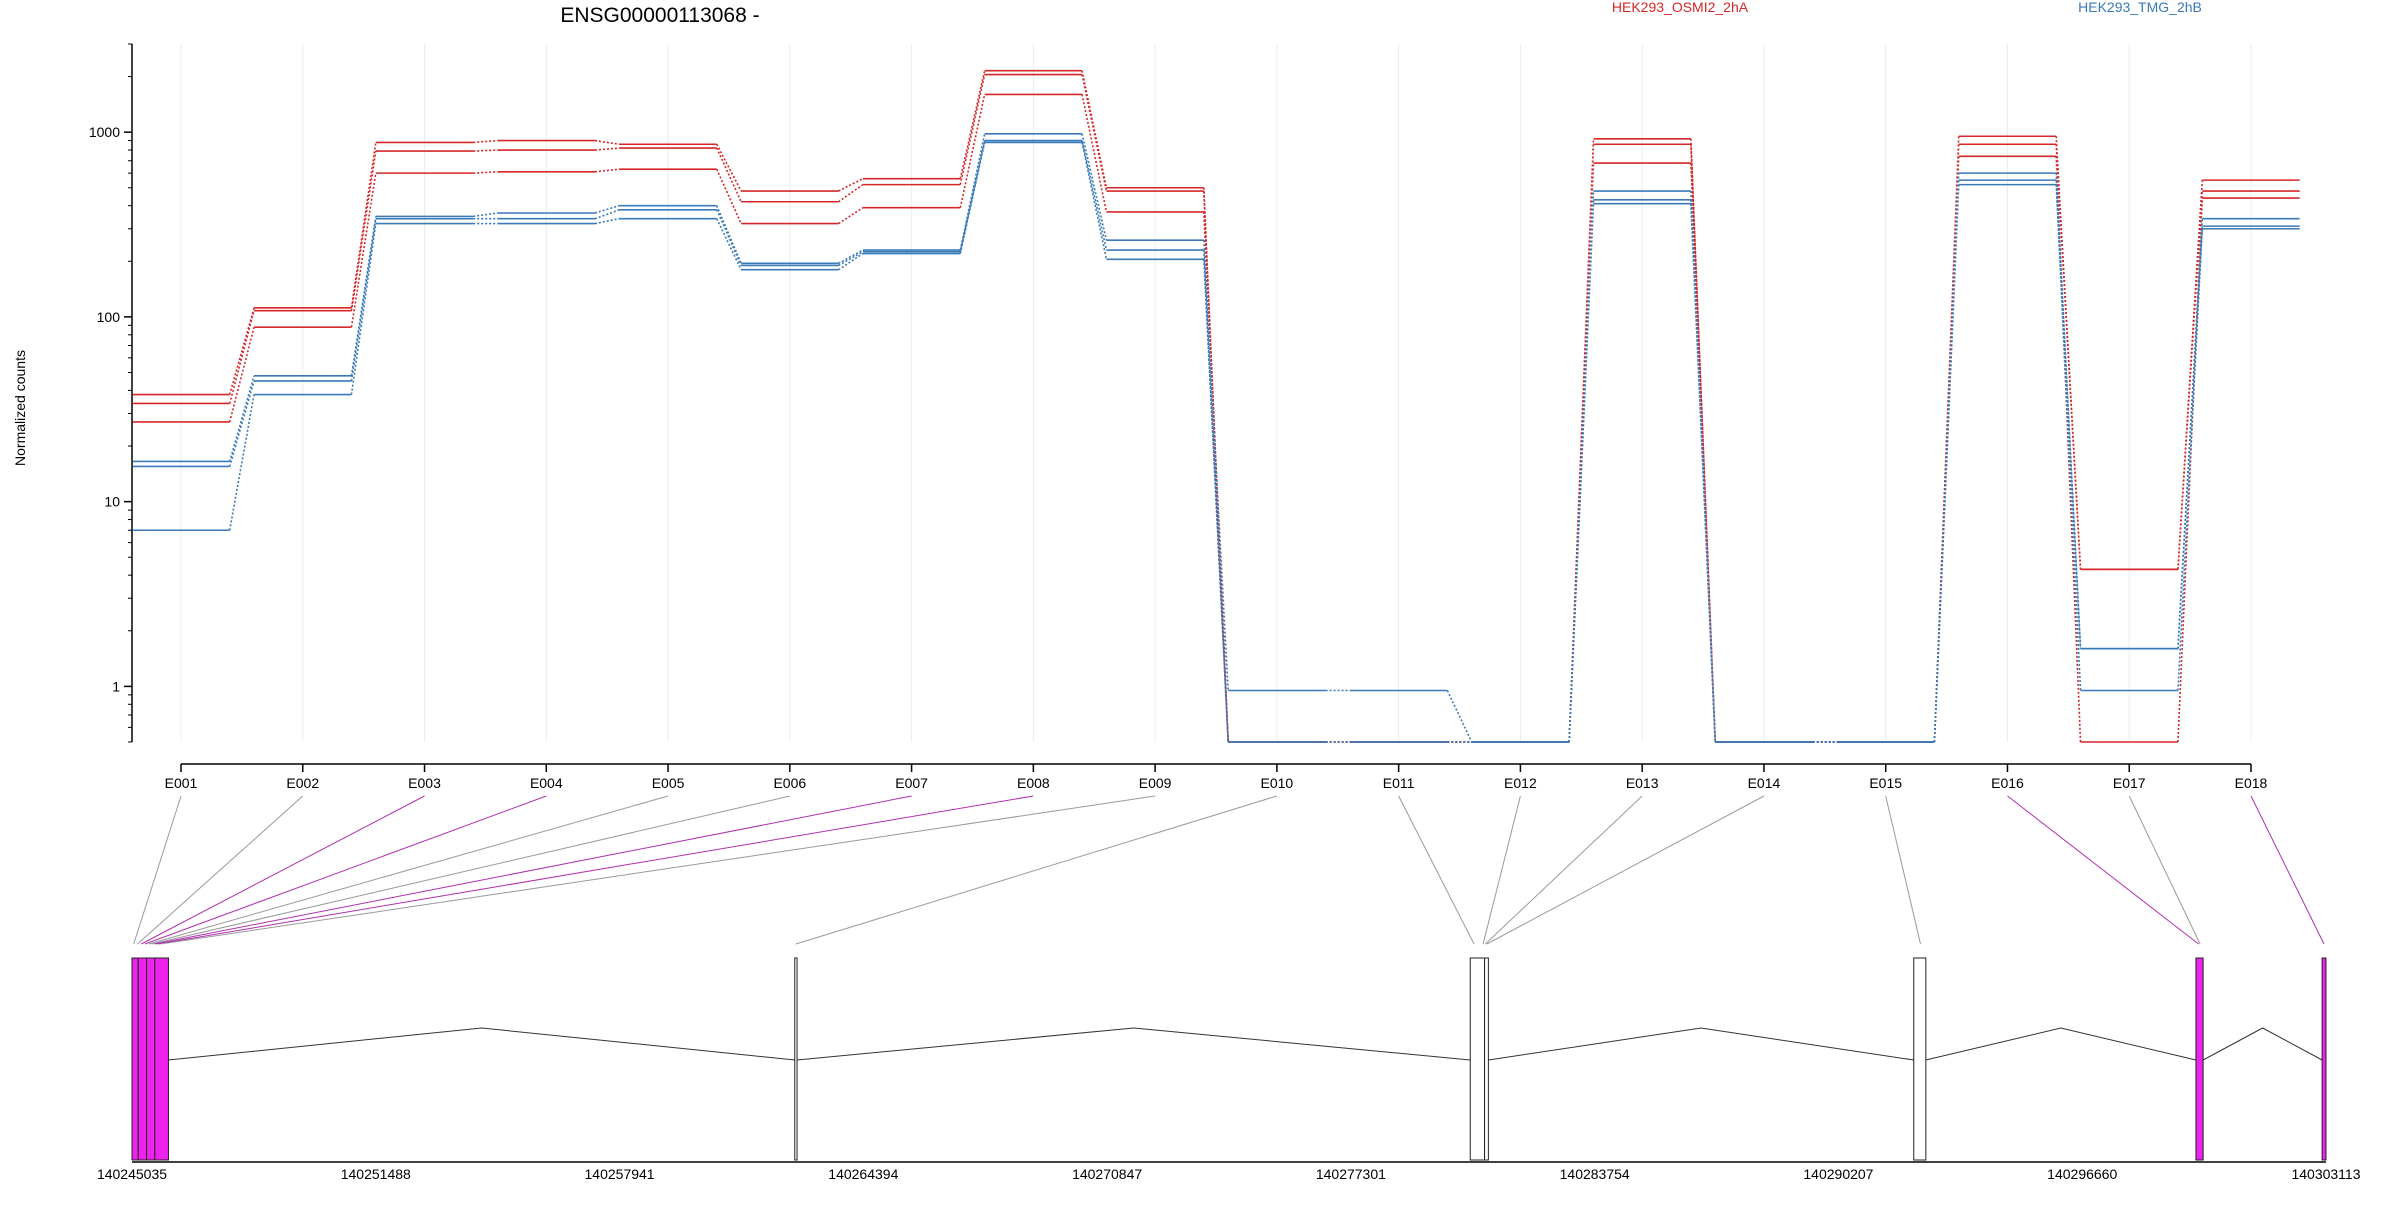 The width and height of the screenshot is (2400, 1205). I want to click on y-tick-label-10: 10, so click(112, 502).